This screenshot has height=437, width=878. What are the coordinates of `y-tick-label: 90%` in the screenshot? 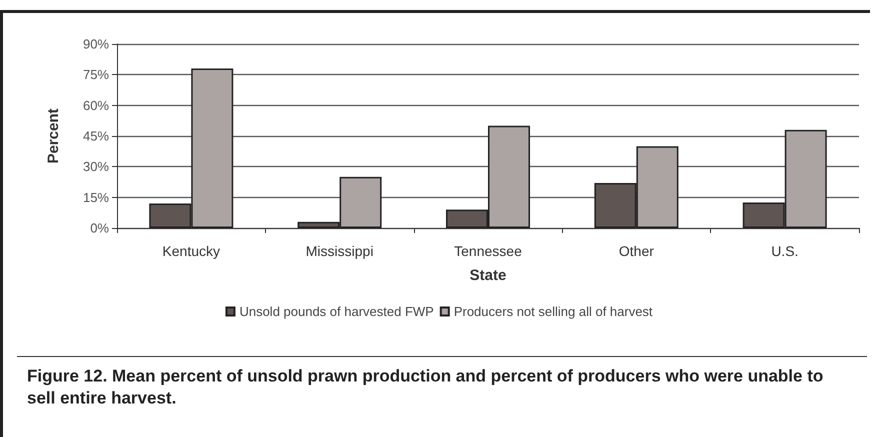 It's located at (96, 44).